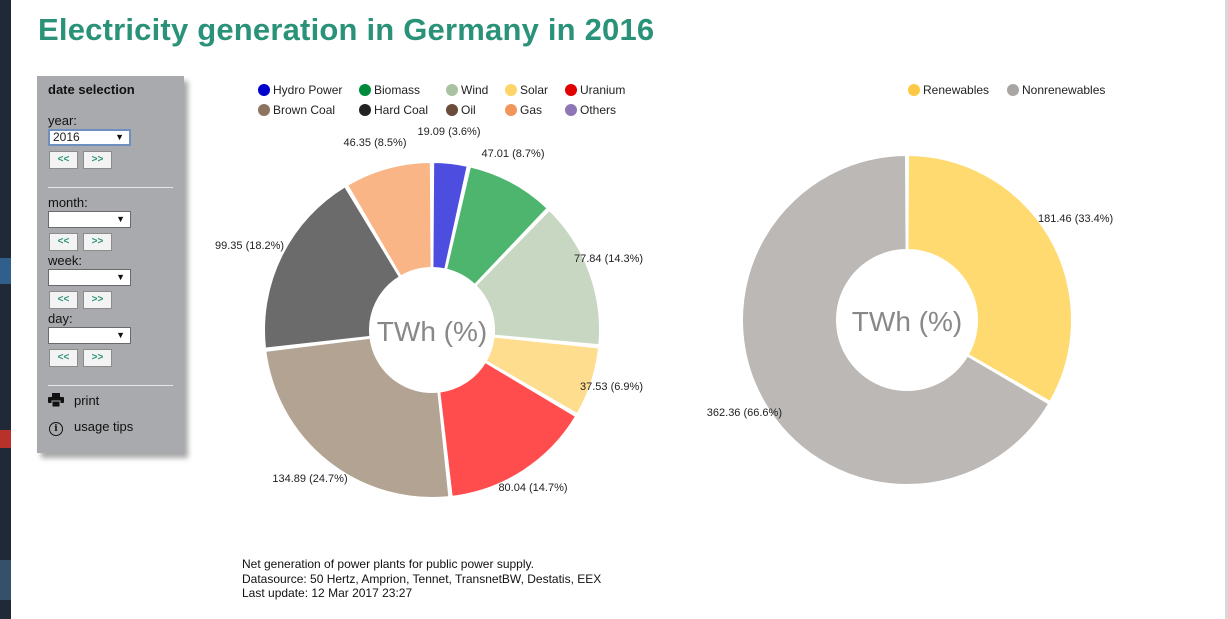 The height and width of the screenshot is (619, 1228). I want to click on month-select: ▼, so click(89, 219).